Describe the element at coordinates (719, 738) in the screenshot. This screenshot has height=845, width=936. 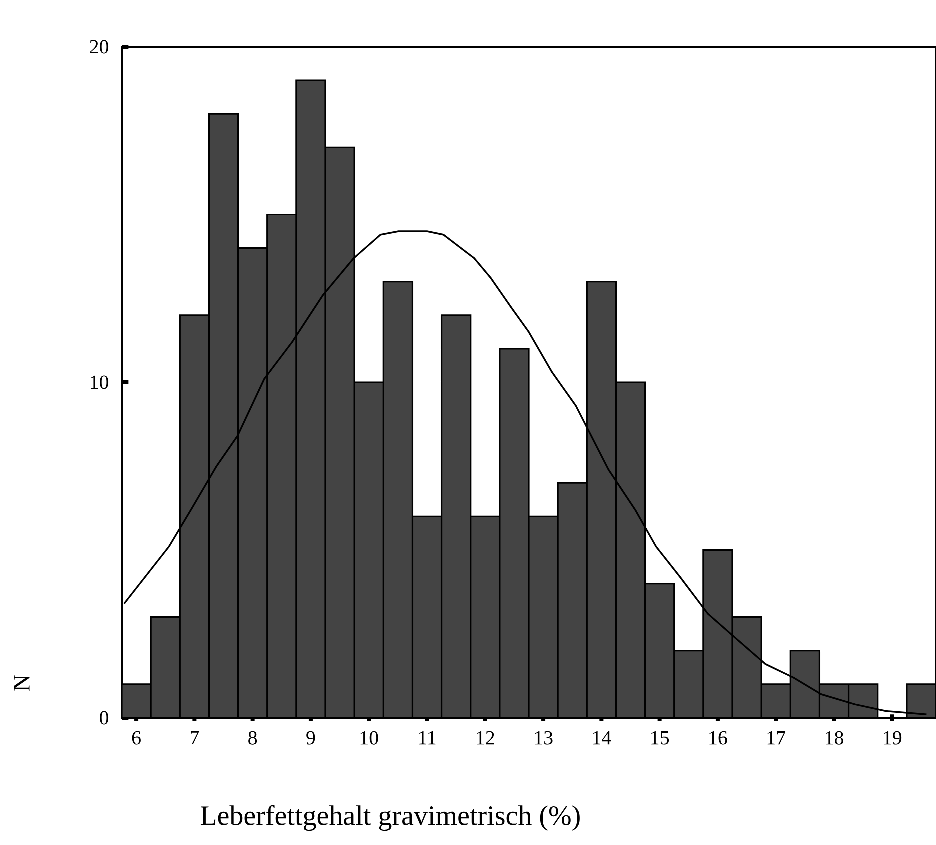
I see `x-tick-label: 16` at that location.